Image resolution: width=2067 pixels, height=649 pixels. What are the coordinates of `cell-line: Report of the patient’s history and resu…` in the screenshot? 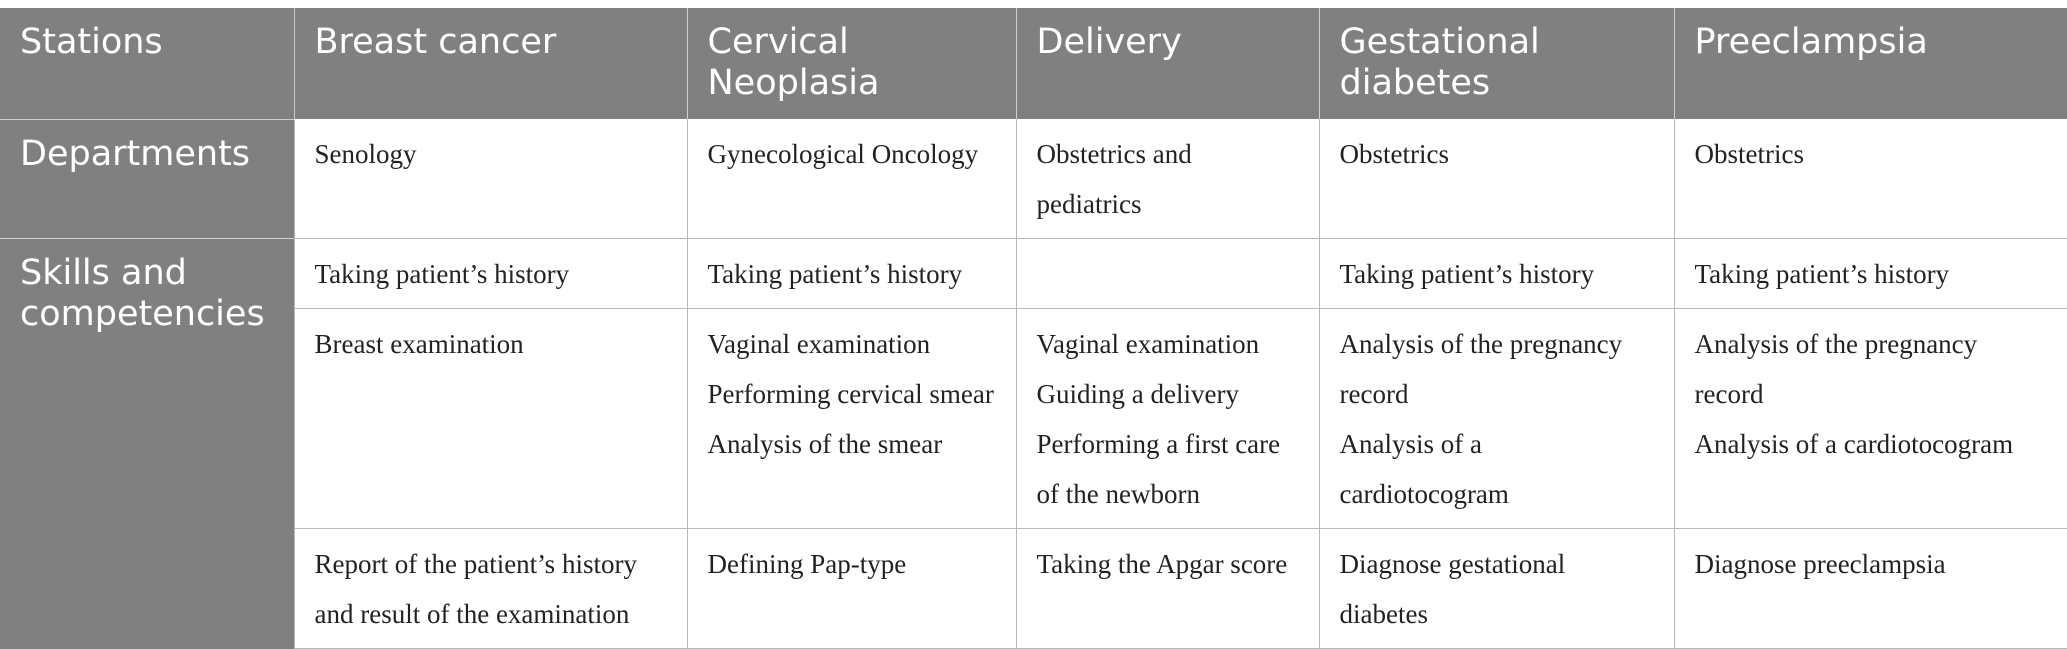 It's located at (475, 589).